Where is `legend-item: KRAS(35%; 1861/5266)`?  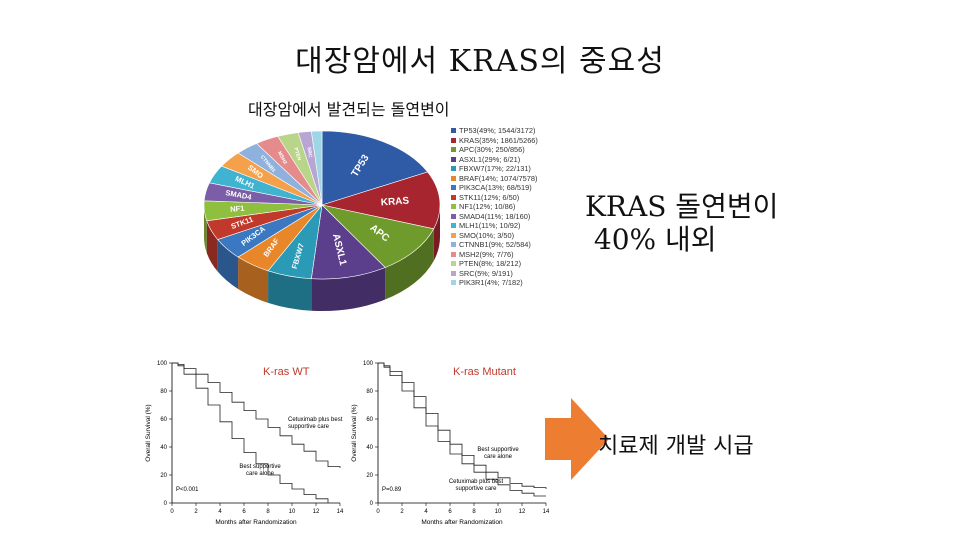 legend-item: KRAS(35%; 1861/5266) is located at coordinates (494, 141).